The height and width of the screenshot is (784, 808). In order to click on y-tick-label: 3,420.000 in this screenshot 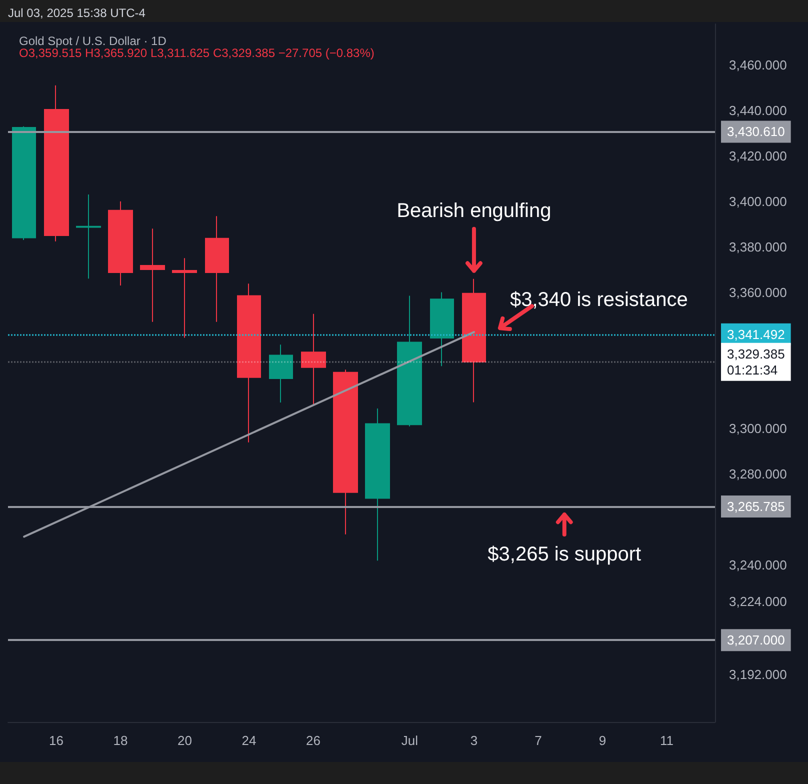, I will do `click(758, 156)`.